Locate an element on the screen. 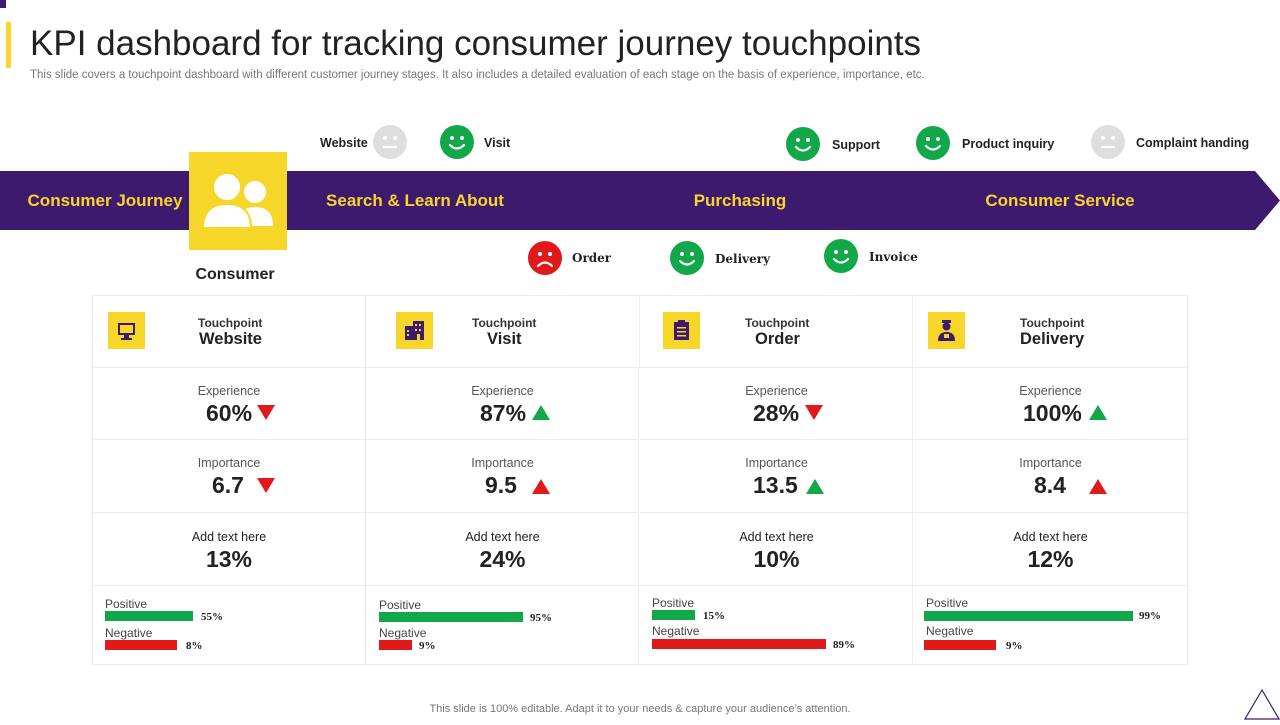  negative-pct: 9% is located at coordinates (1014, 646).